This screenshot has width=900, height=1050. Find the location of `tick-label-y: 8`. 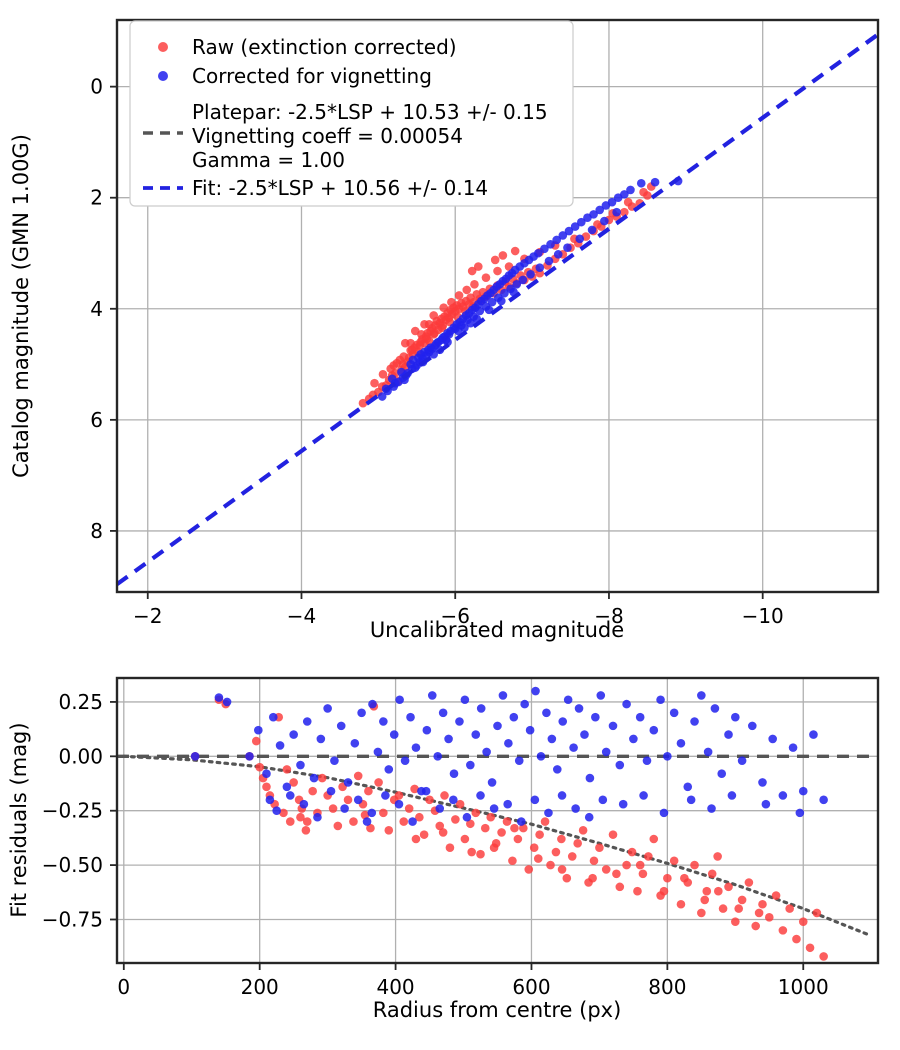

tick-label-y: 8 is located at coordinates (96, 531).